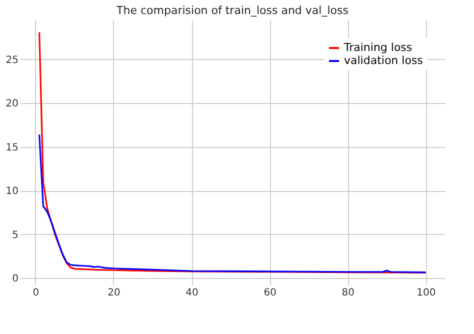 This screenshot has height=334, width=474. I want to click on chart-title: The comparision of train_loss and val_loss, so click(232, 10).